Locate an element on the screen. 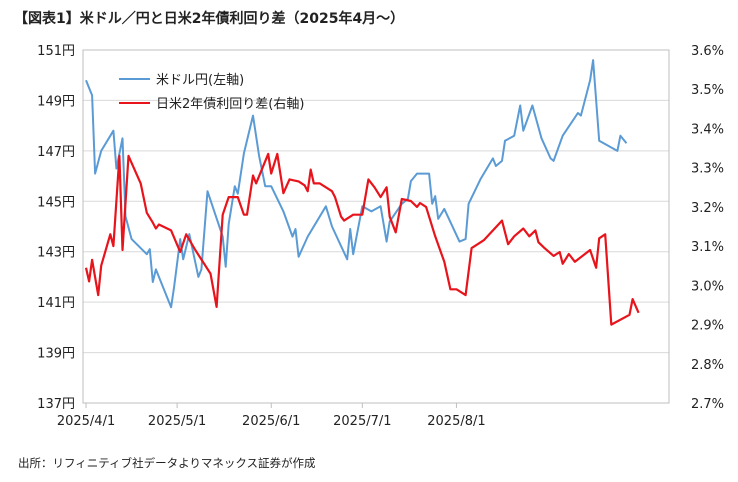  source-note: 出所：リフィニティブ社データよりマネックス証券が作成 is located at coordinates (167, 463).